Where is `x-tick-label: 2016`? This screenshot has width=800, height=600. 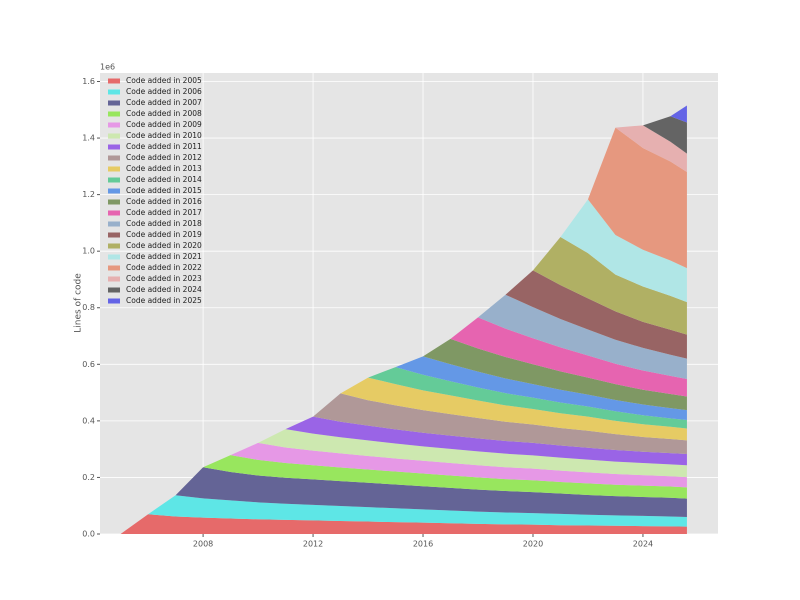
x-tick-label: 2016 is located at coordinates (423, 544).